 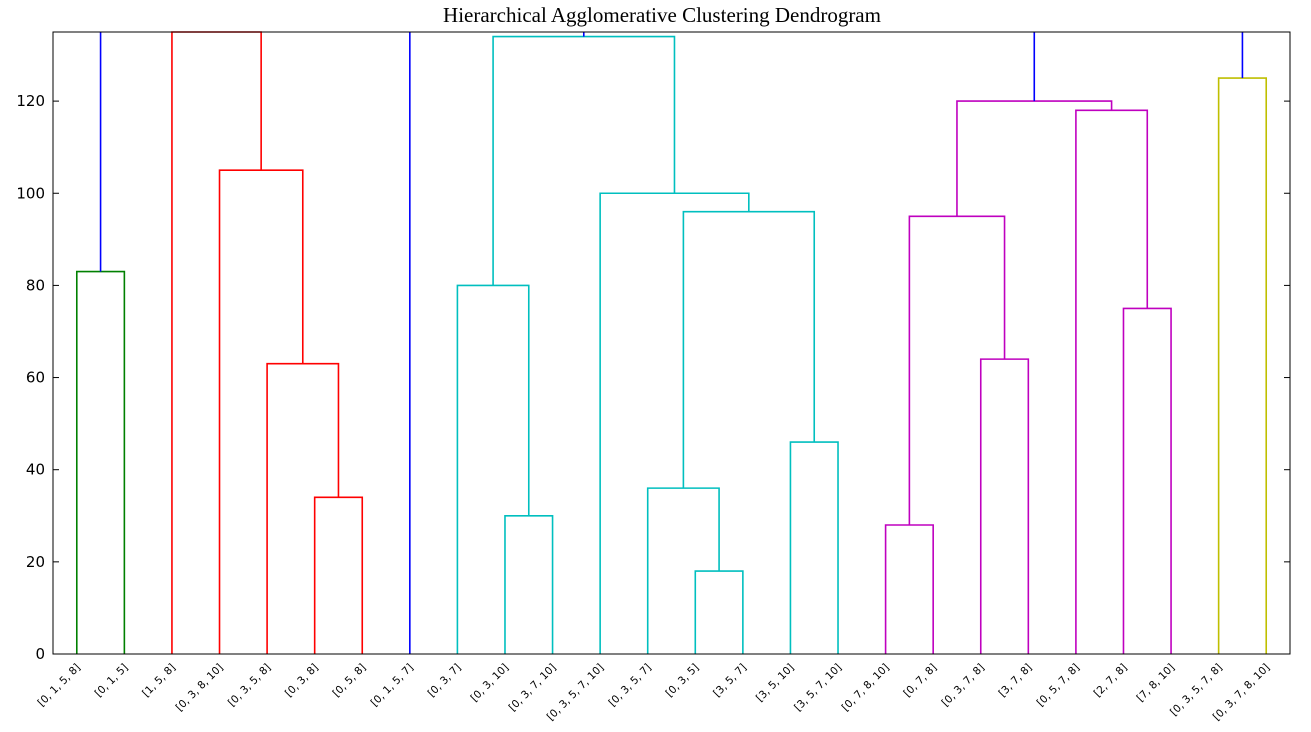 What do you see at coordinates (963, 685) in the screenshot?
I see `x-tick-label: [0, 3, 7, 8]` at bounding box center [963, 685].